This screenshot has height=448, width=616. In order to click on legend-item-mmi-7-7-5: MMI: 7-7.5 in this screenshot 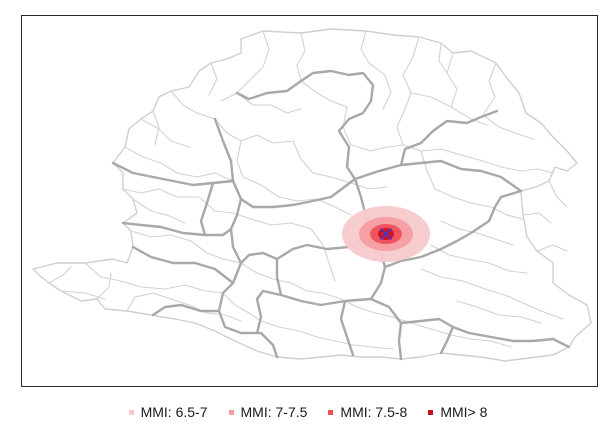, I will do `click(268, 412)`.